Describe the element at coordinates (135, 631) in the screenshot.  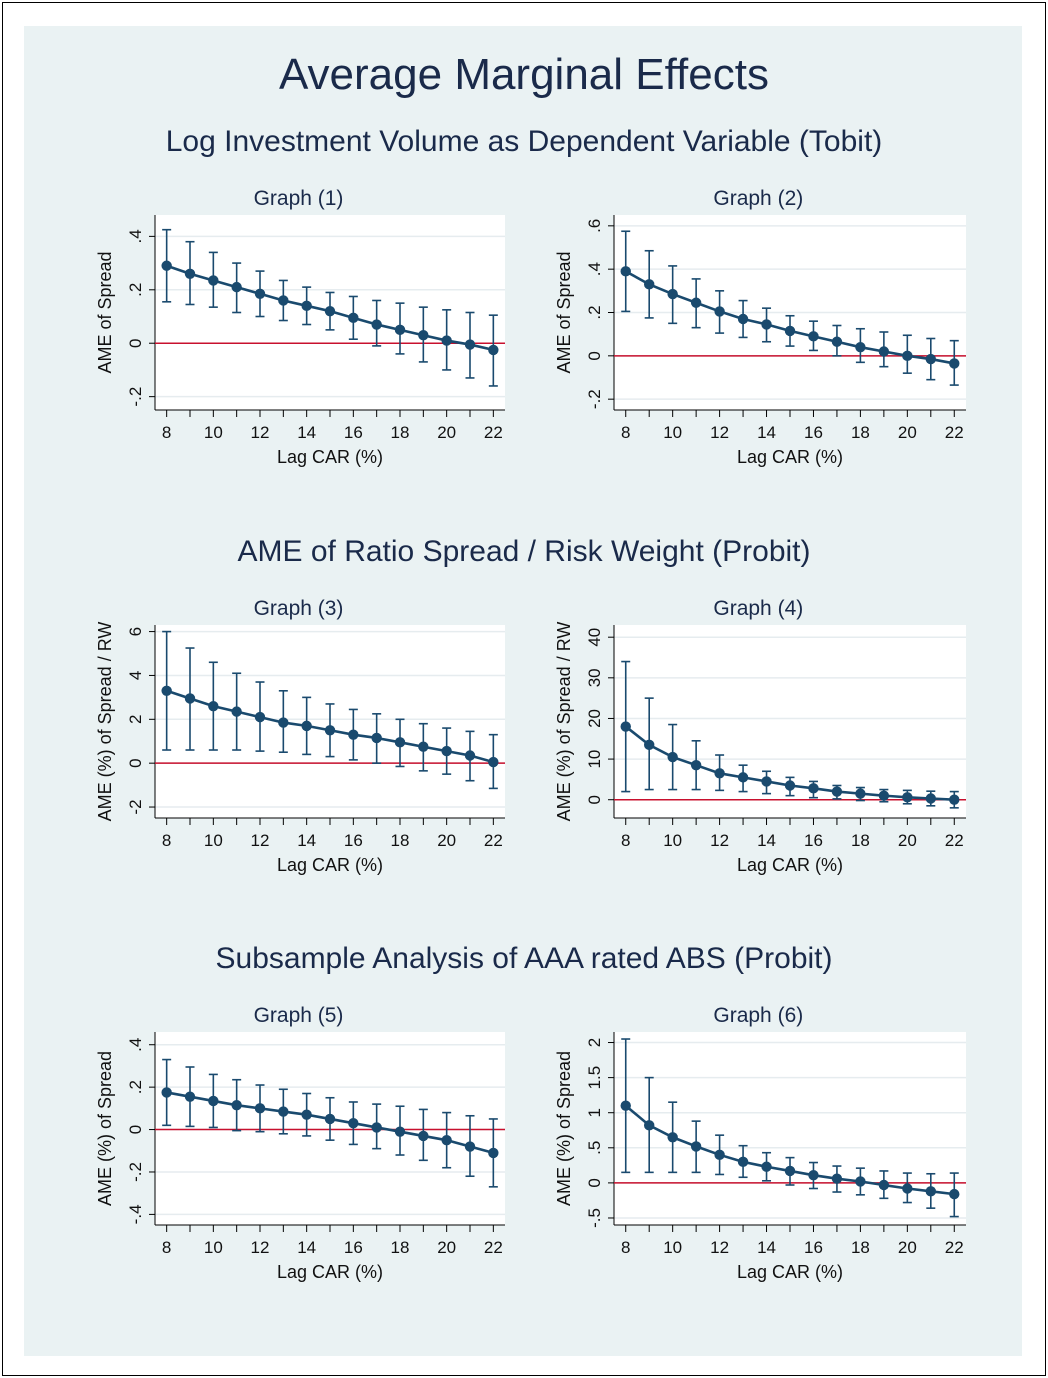
I see `y-tick-label: 6` at that location.